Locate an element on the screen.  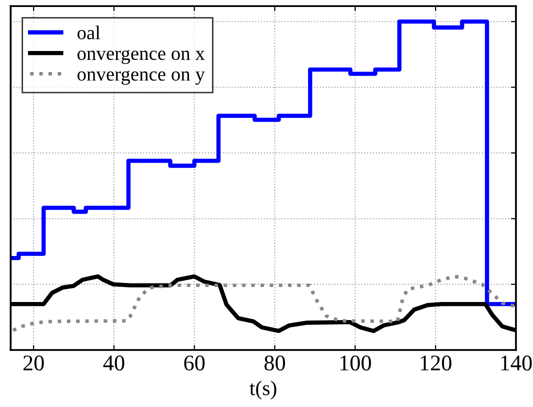
x-tick-label: 140 is located at coordinates (516, 363).